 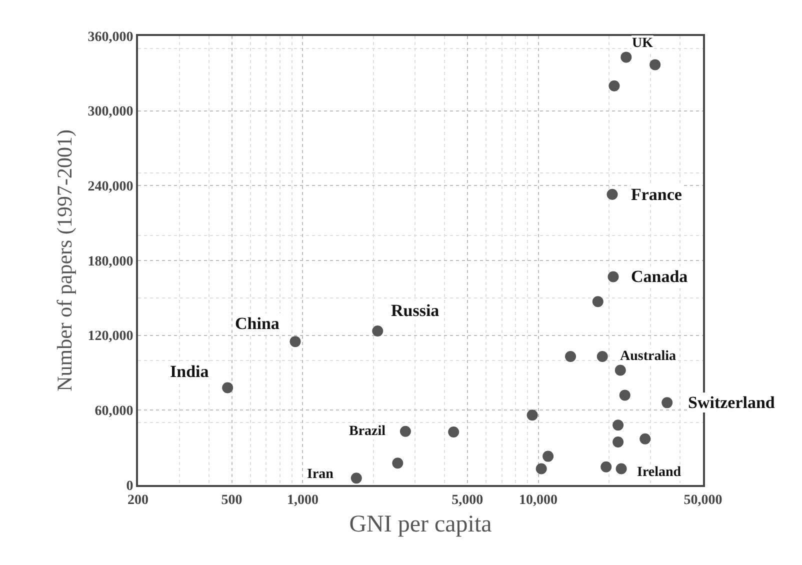 I want to click on annotation: UK, so click(x=643, y=43).